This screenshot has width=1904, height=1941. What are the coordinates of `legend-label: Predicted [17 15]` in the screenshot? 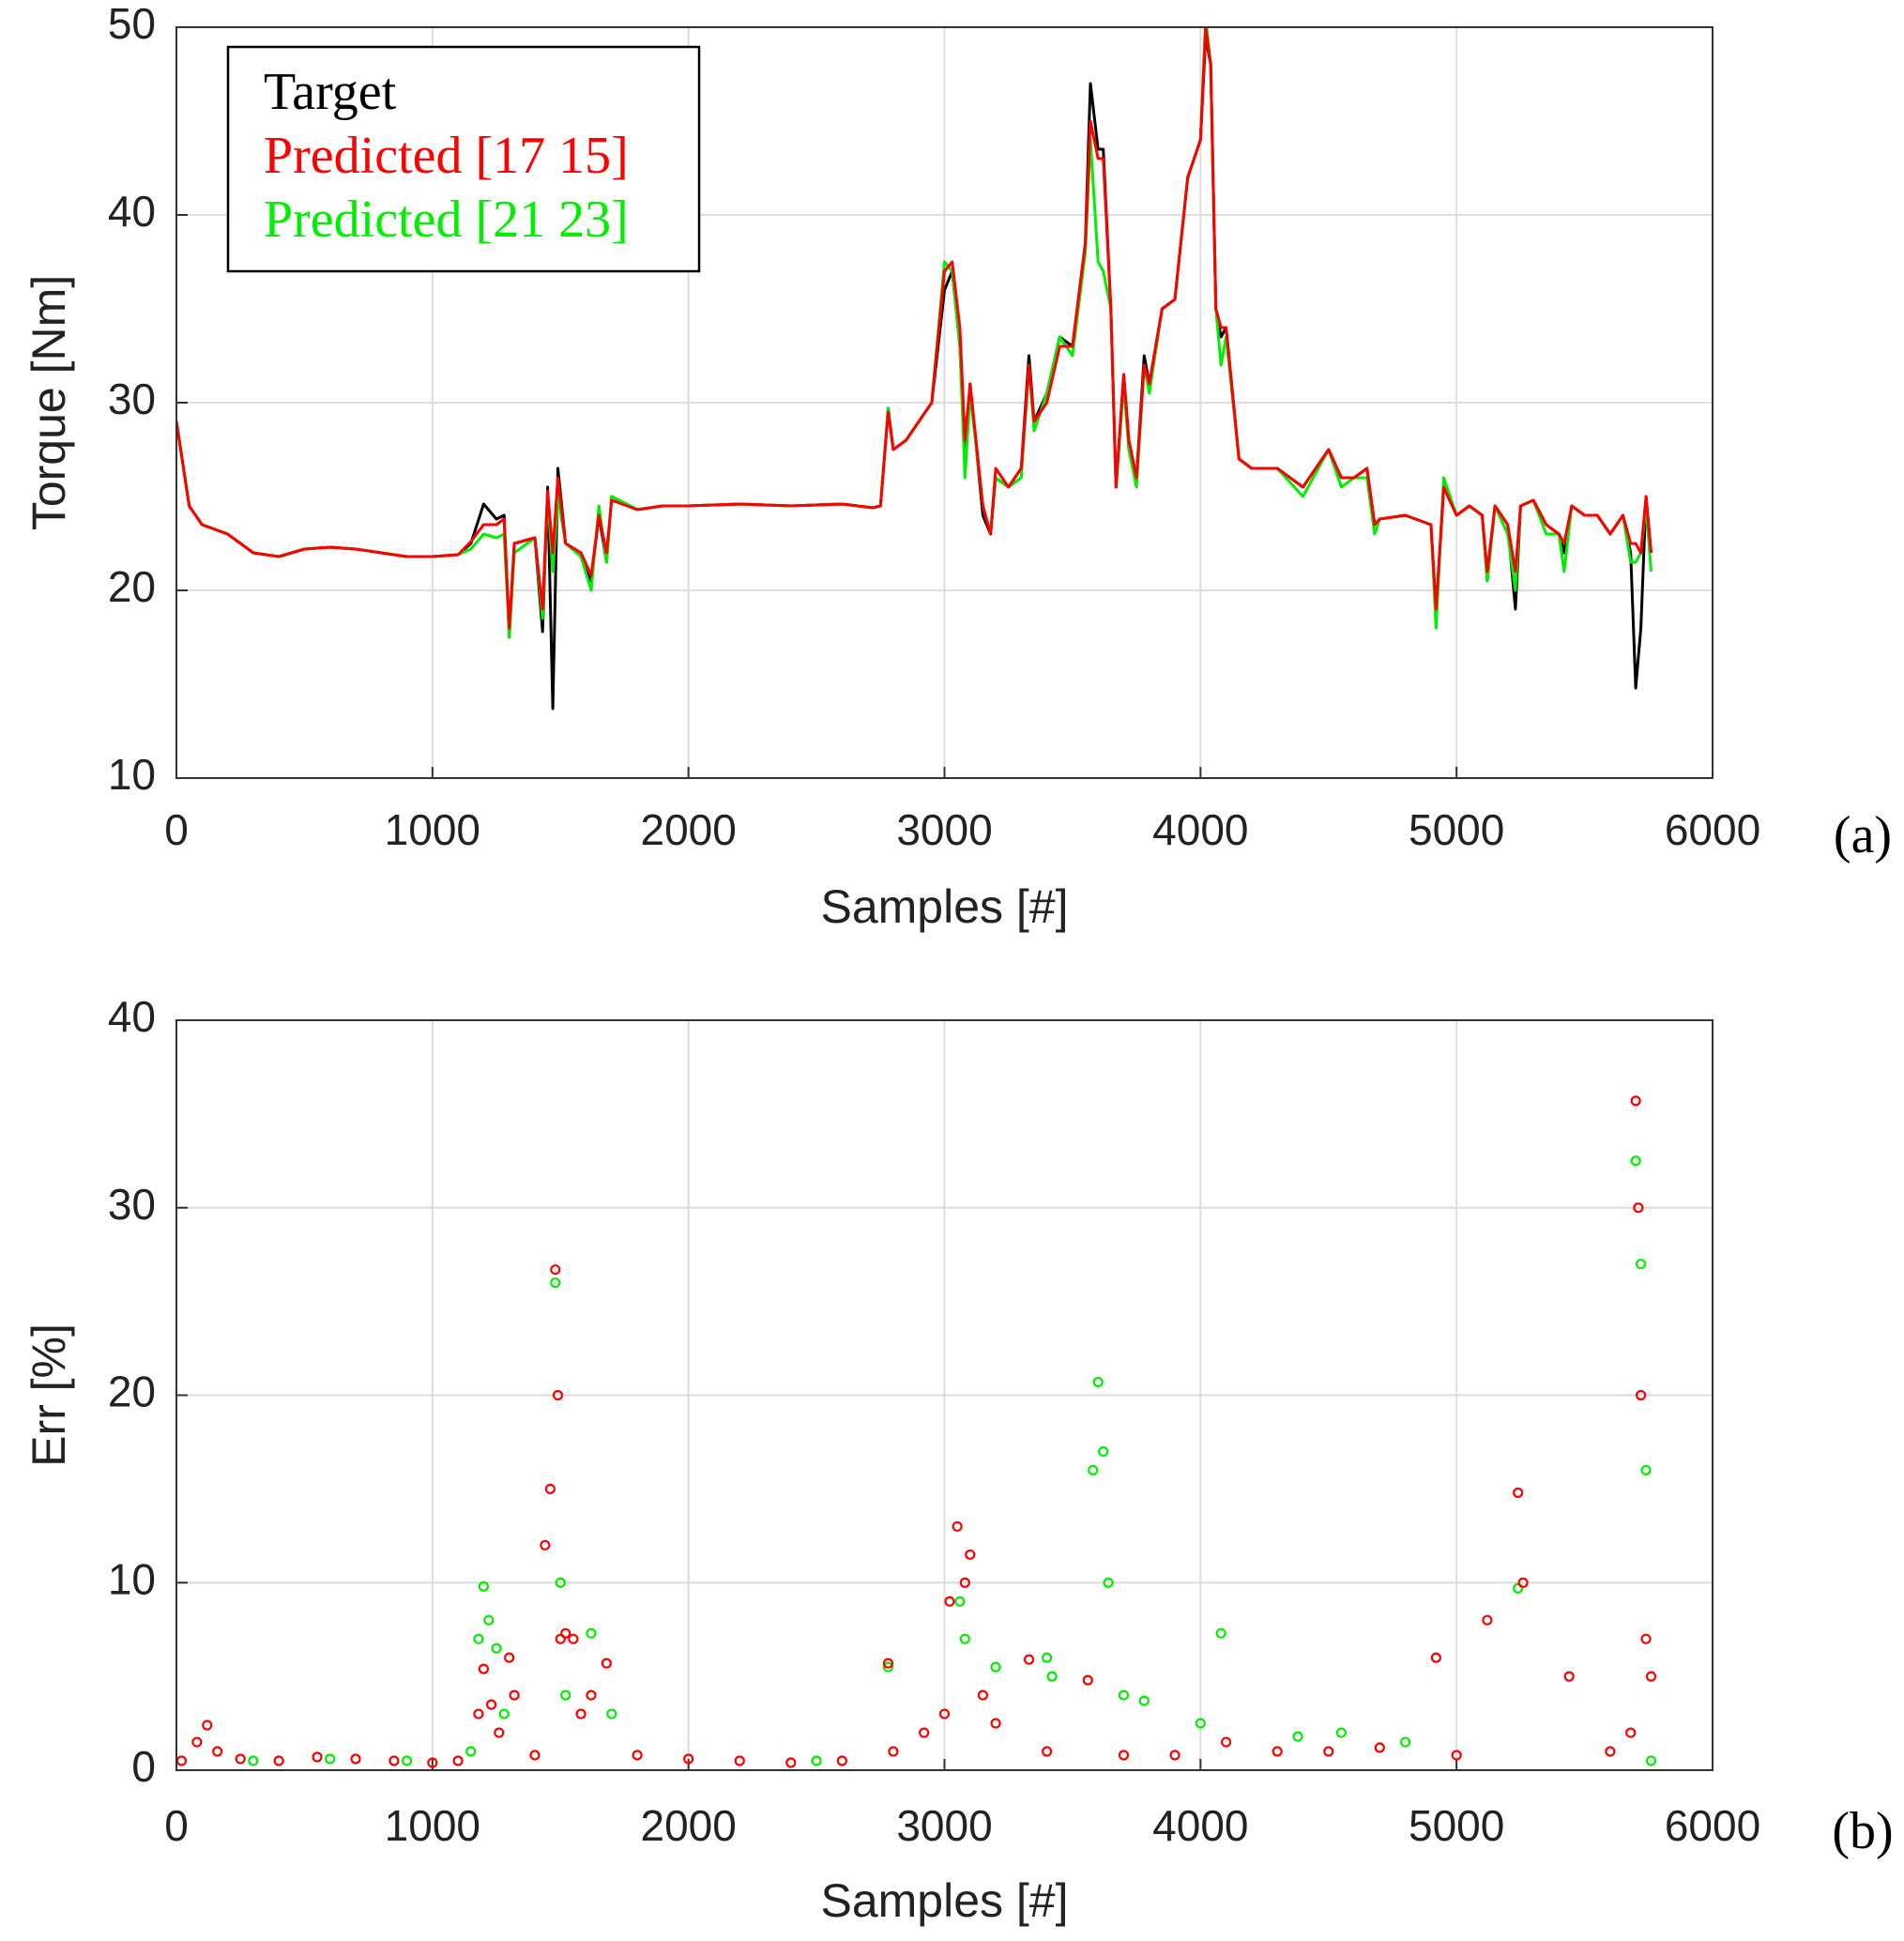 It's located at (446, 156).